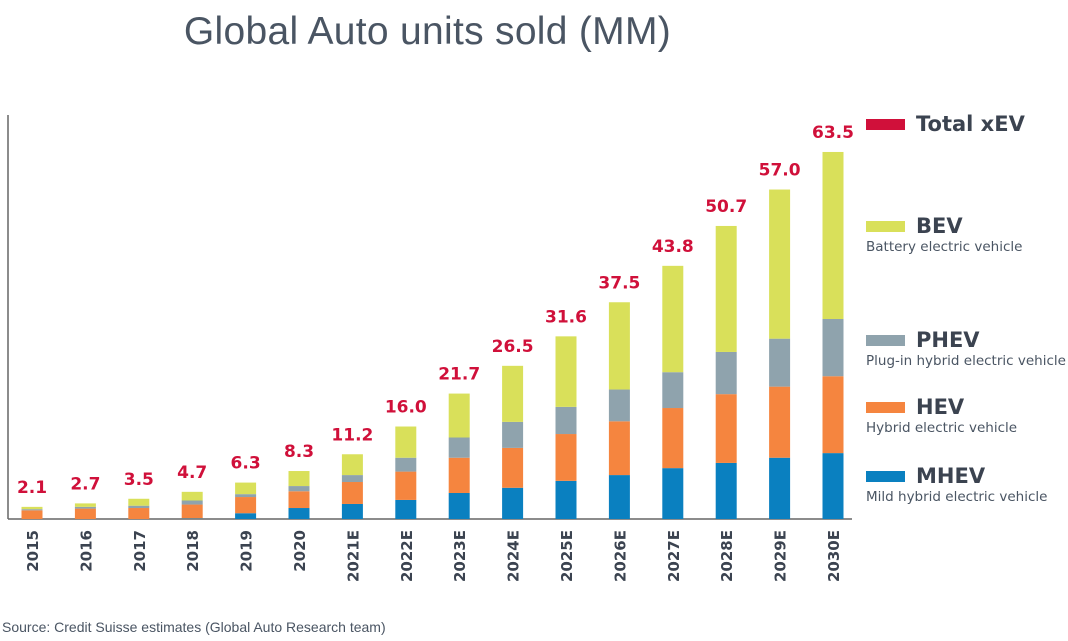 This screenshot has height=641, width=1068. Describe the element at coordinates (85, 505) in the screenshot. I see `bar-bev-2016` at that location.